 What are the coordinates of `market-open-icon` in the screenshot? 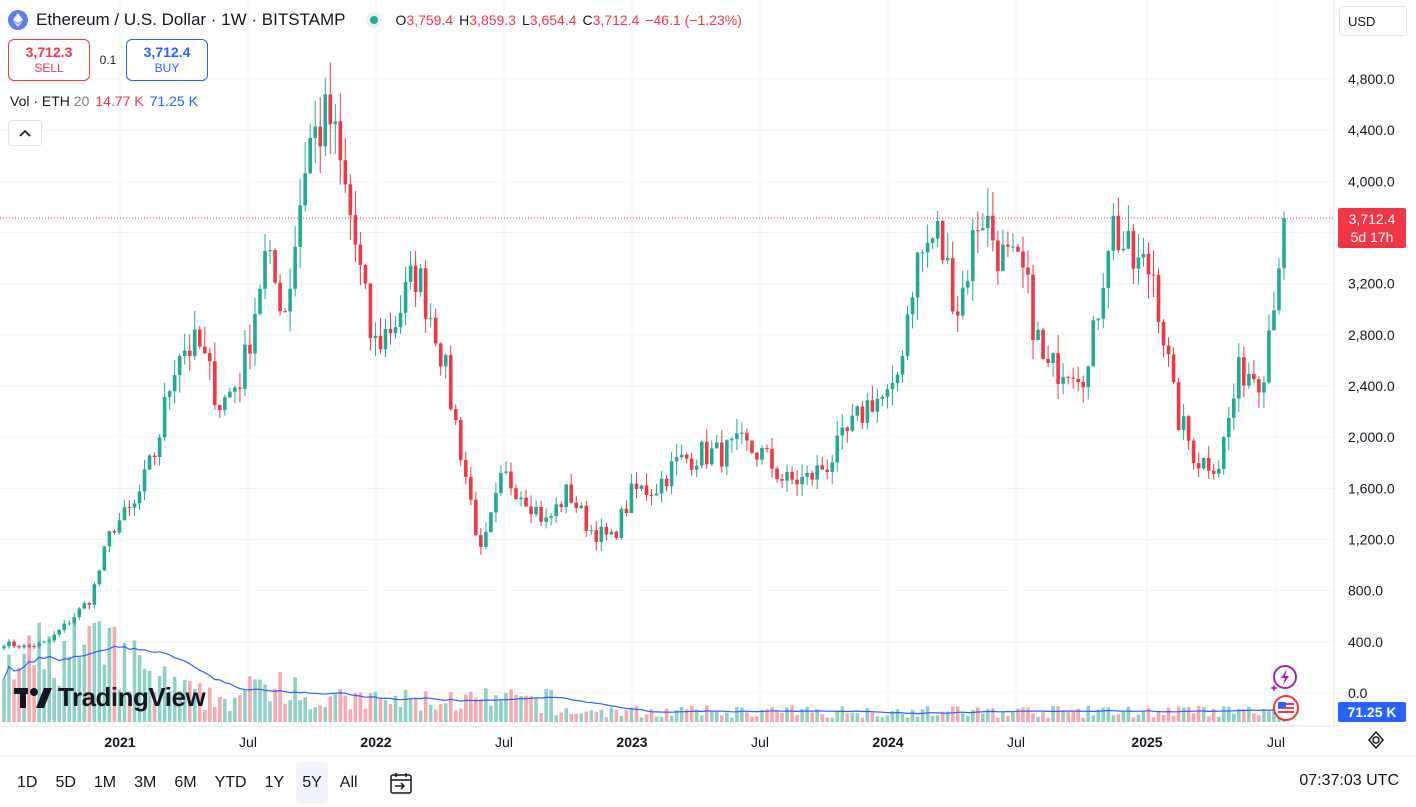 It's located at (373, 20).